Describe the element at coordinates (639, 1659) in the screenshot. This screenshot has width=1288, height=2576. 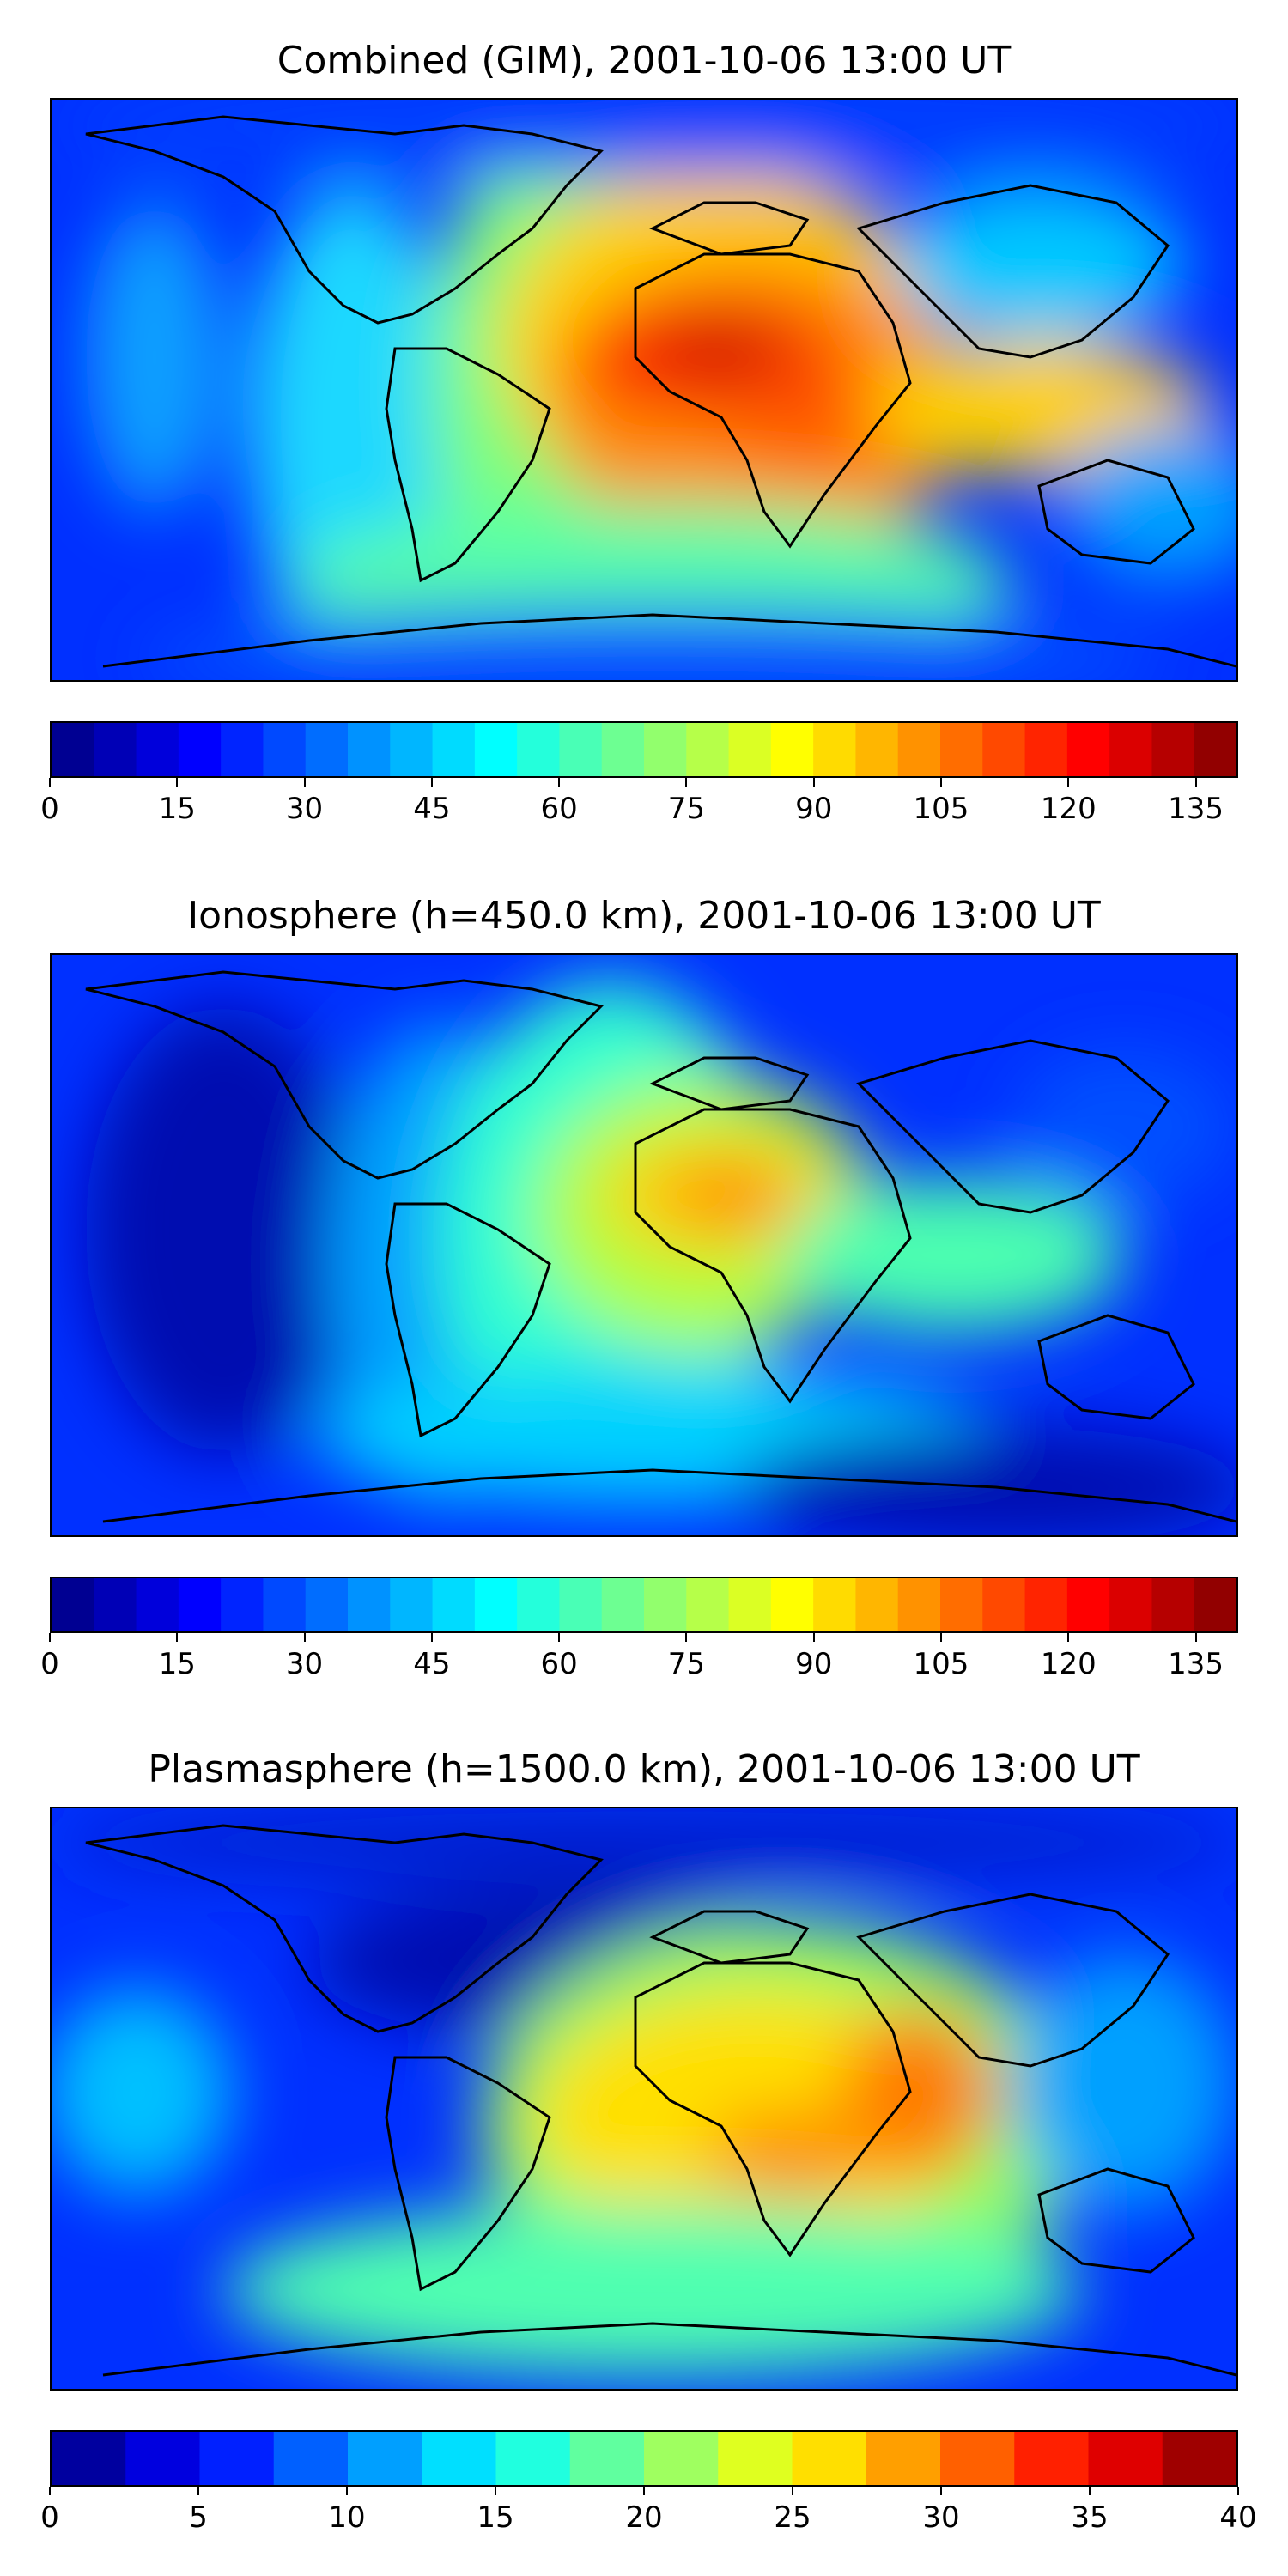
I see `colorbar-ticks: 0 15 30 45 60 75 90 105 120 135` at that location.